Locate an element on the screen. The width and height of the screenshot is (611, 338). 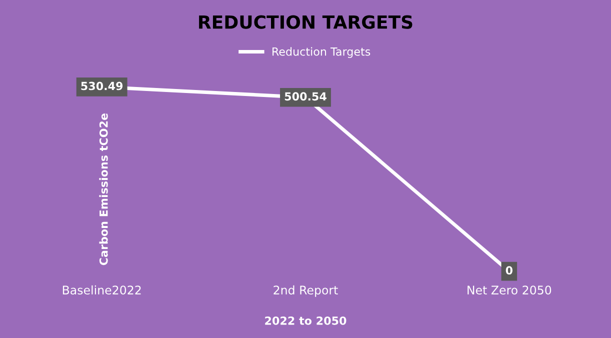
chart-title: REDUCTION TARGETS is located at coordinates (305, 22).